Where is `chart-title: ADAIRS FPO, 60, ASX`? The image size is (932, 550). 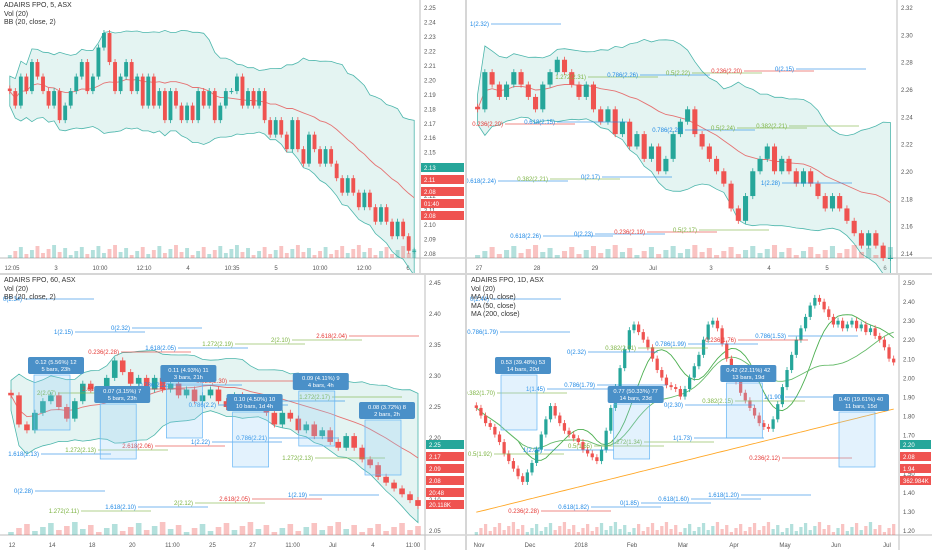
chart-title: ADAIRS FPO, 60, ASX is located at coordinates (40, 280).